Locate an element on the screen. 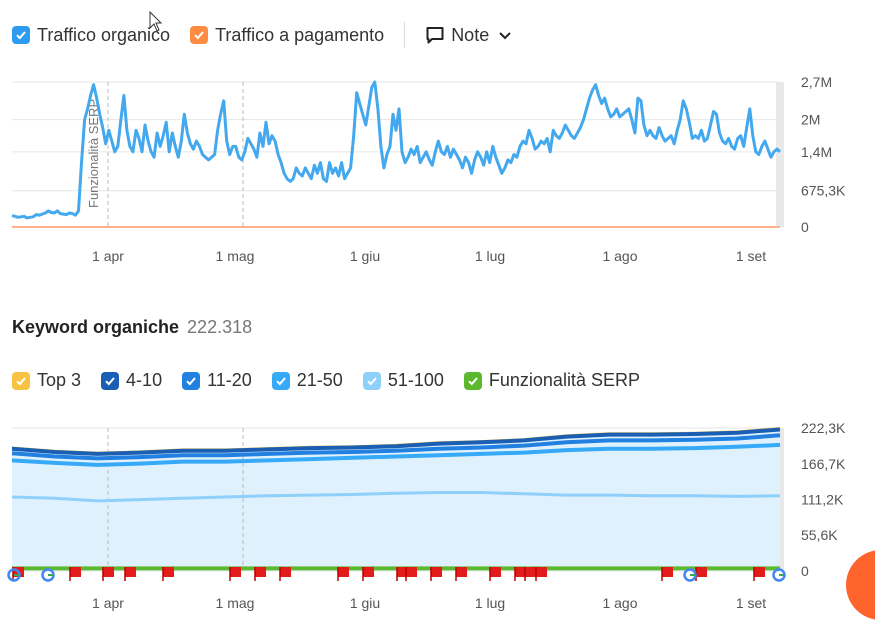 The height and width of the screenshot is (621, 875). notes-dropdown-button: Note is located at coordinates (472, 35).